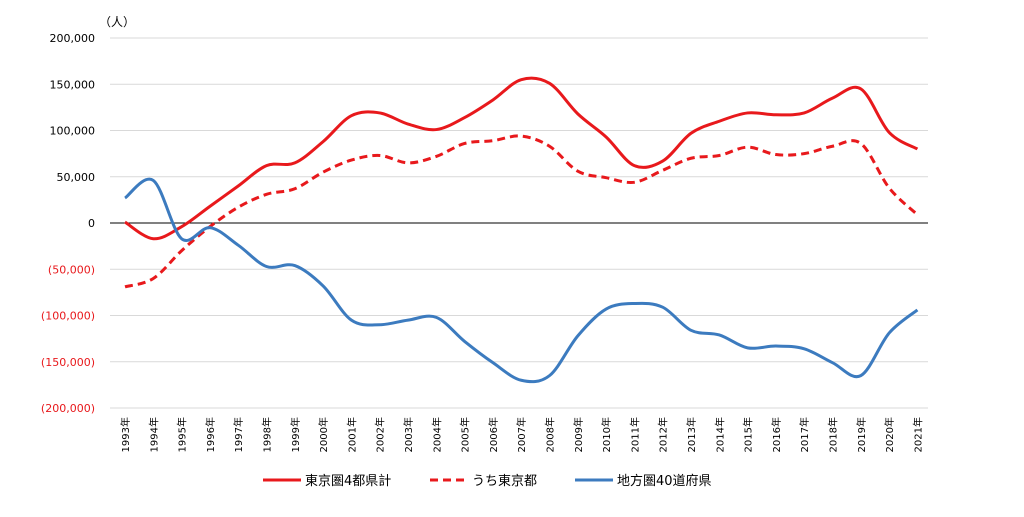  What do you see at coordinates (73, 131) in the screenshot?
I see `y-tick-label: 100,000` at bounding box center [73, 131].